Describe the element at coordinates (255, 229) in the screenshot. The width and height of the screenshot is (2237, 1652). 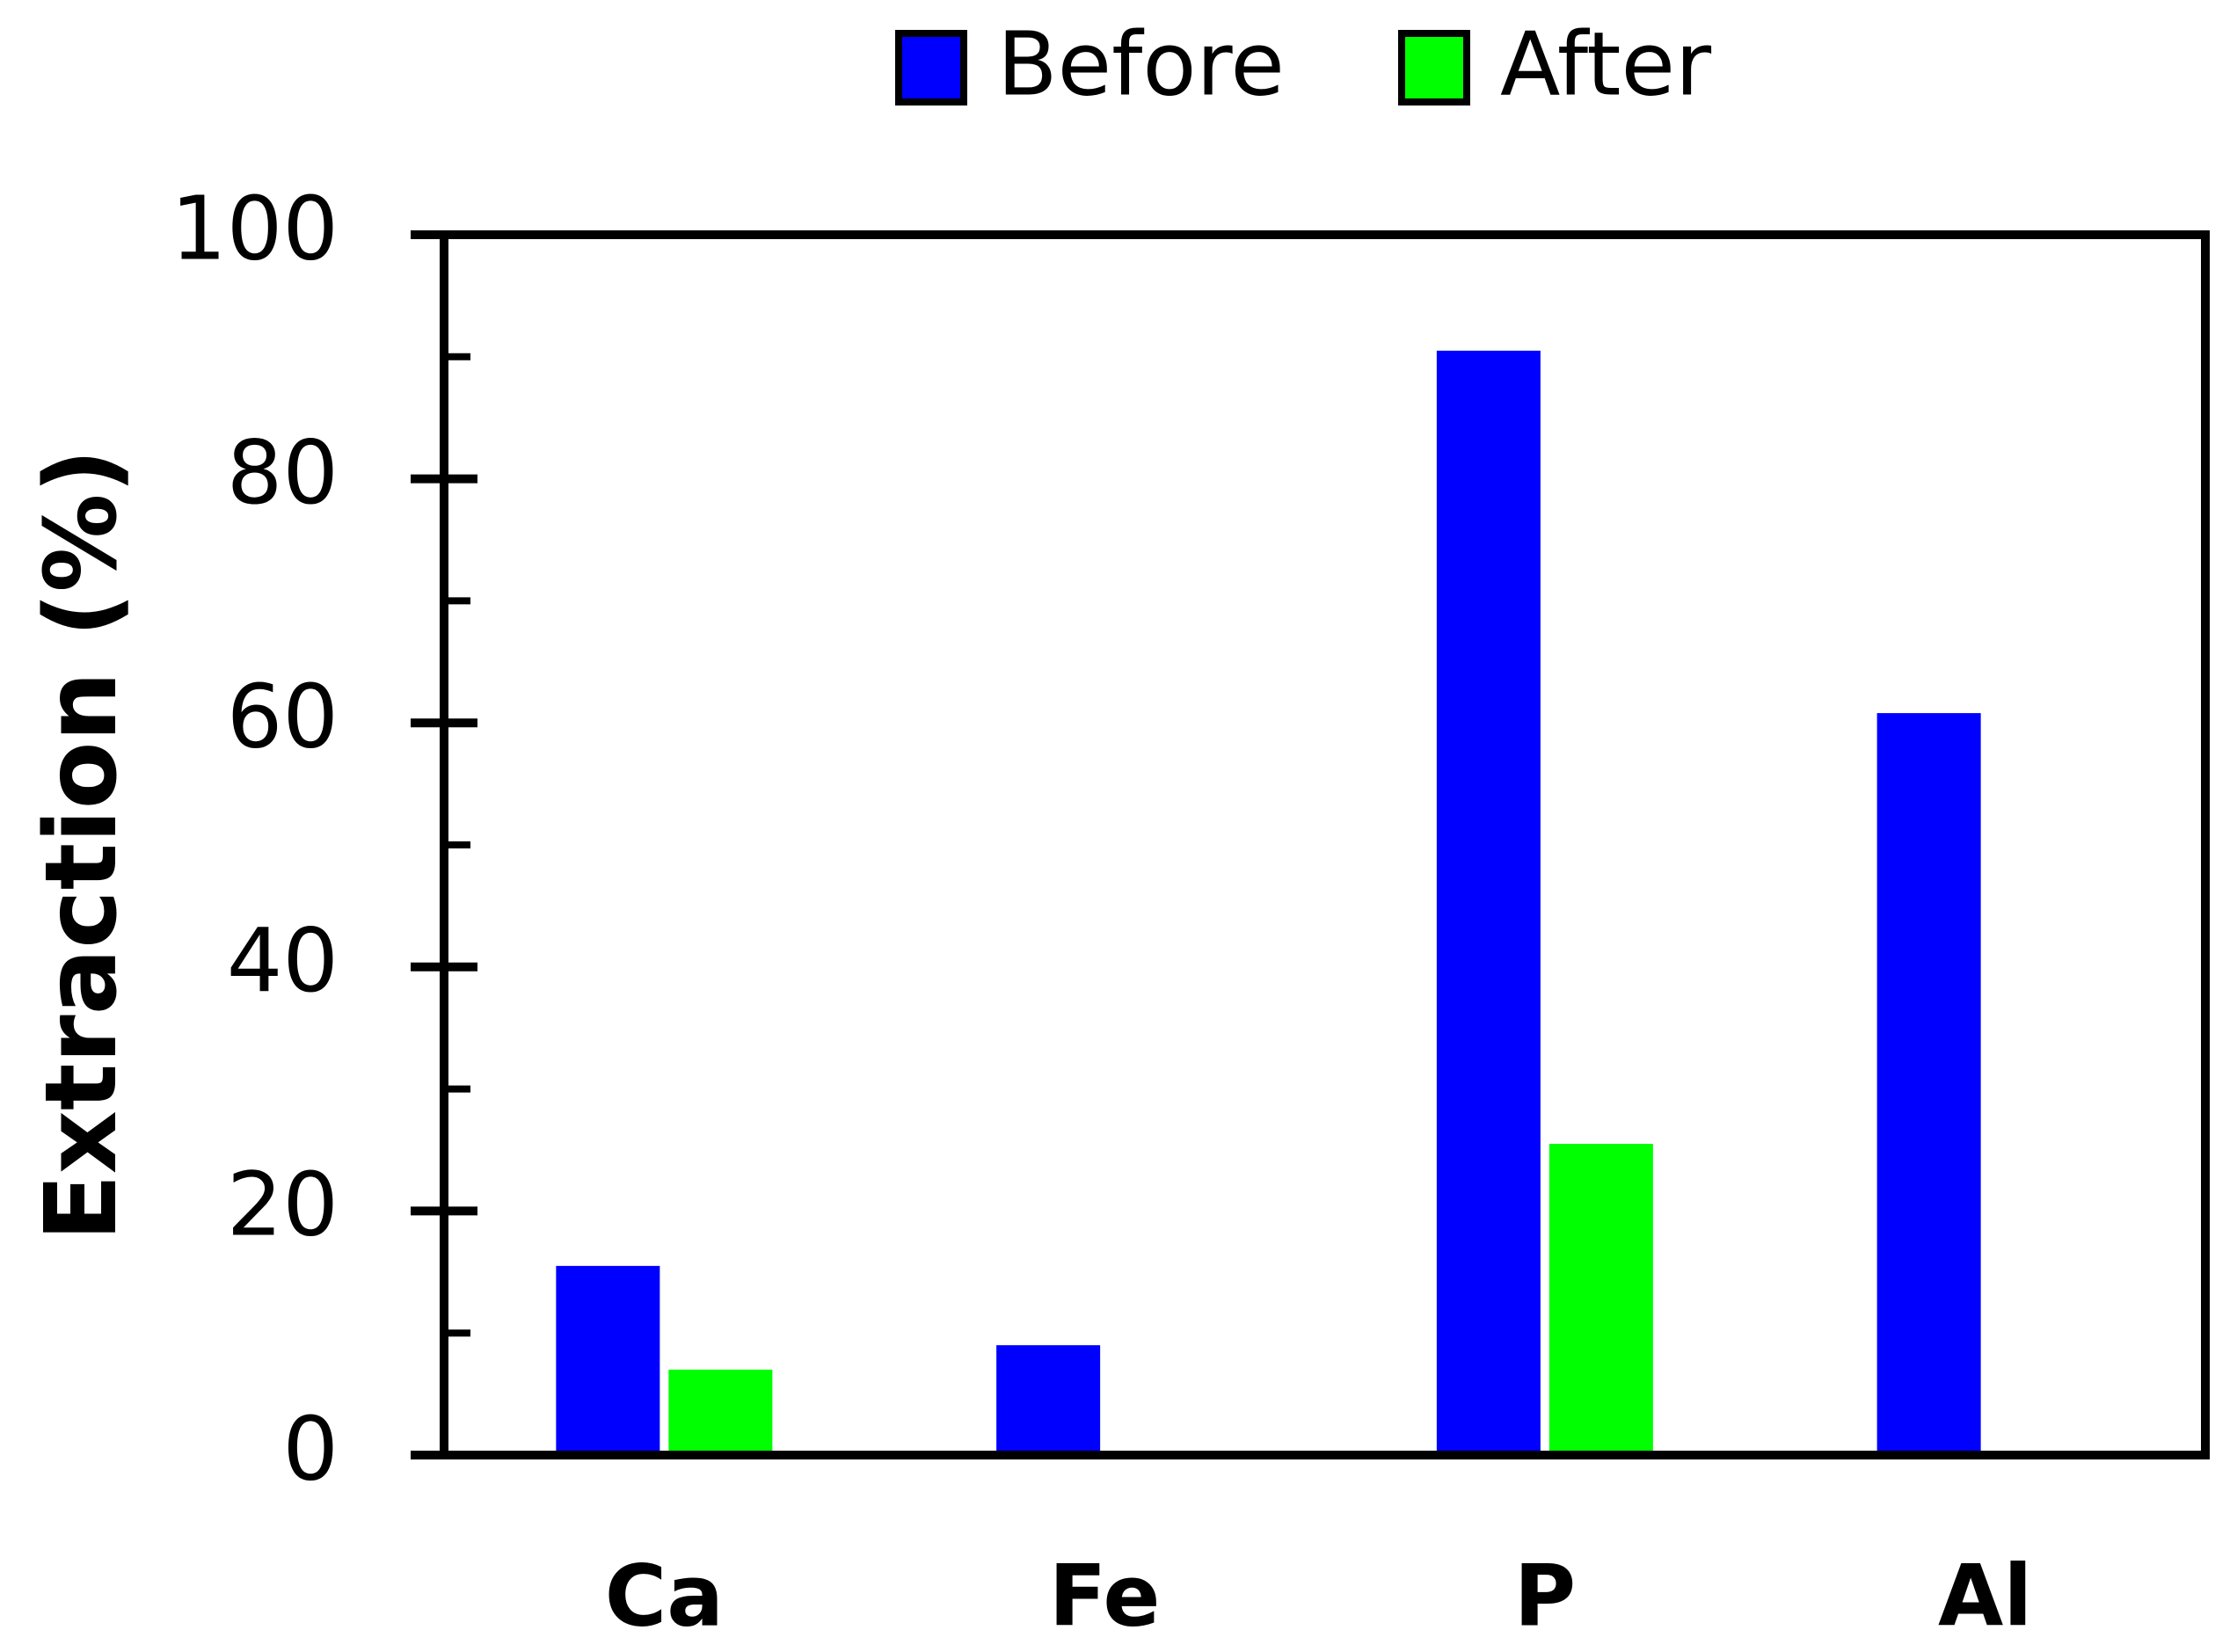
I see `y-tick-label: 100` at that location.